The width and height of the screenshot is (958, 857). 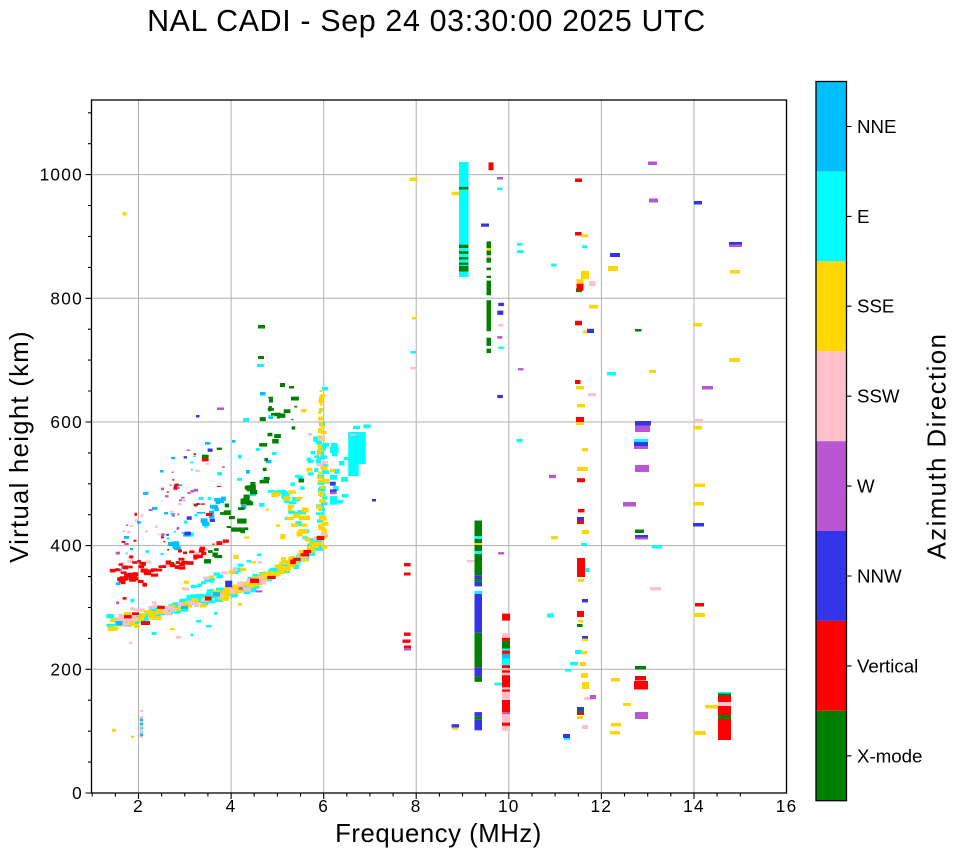 What do you see at coordinates (889, 755) in the screenshot?
I see `svg-text: X-mode` at bounding box center [889, 755].